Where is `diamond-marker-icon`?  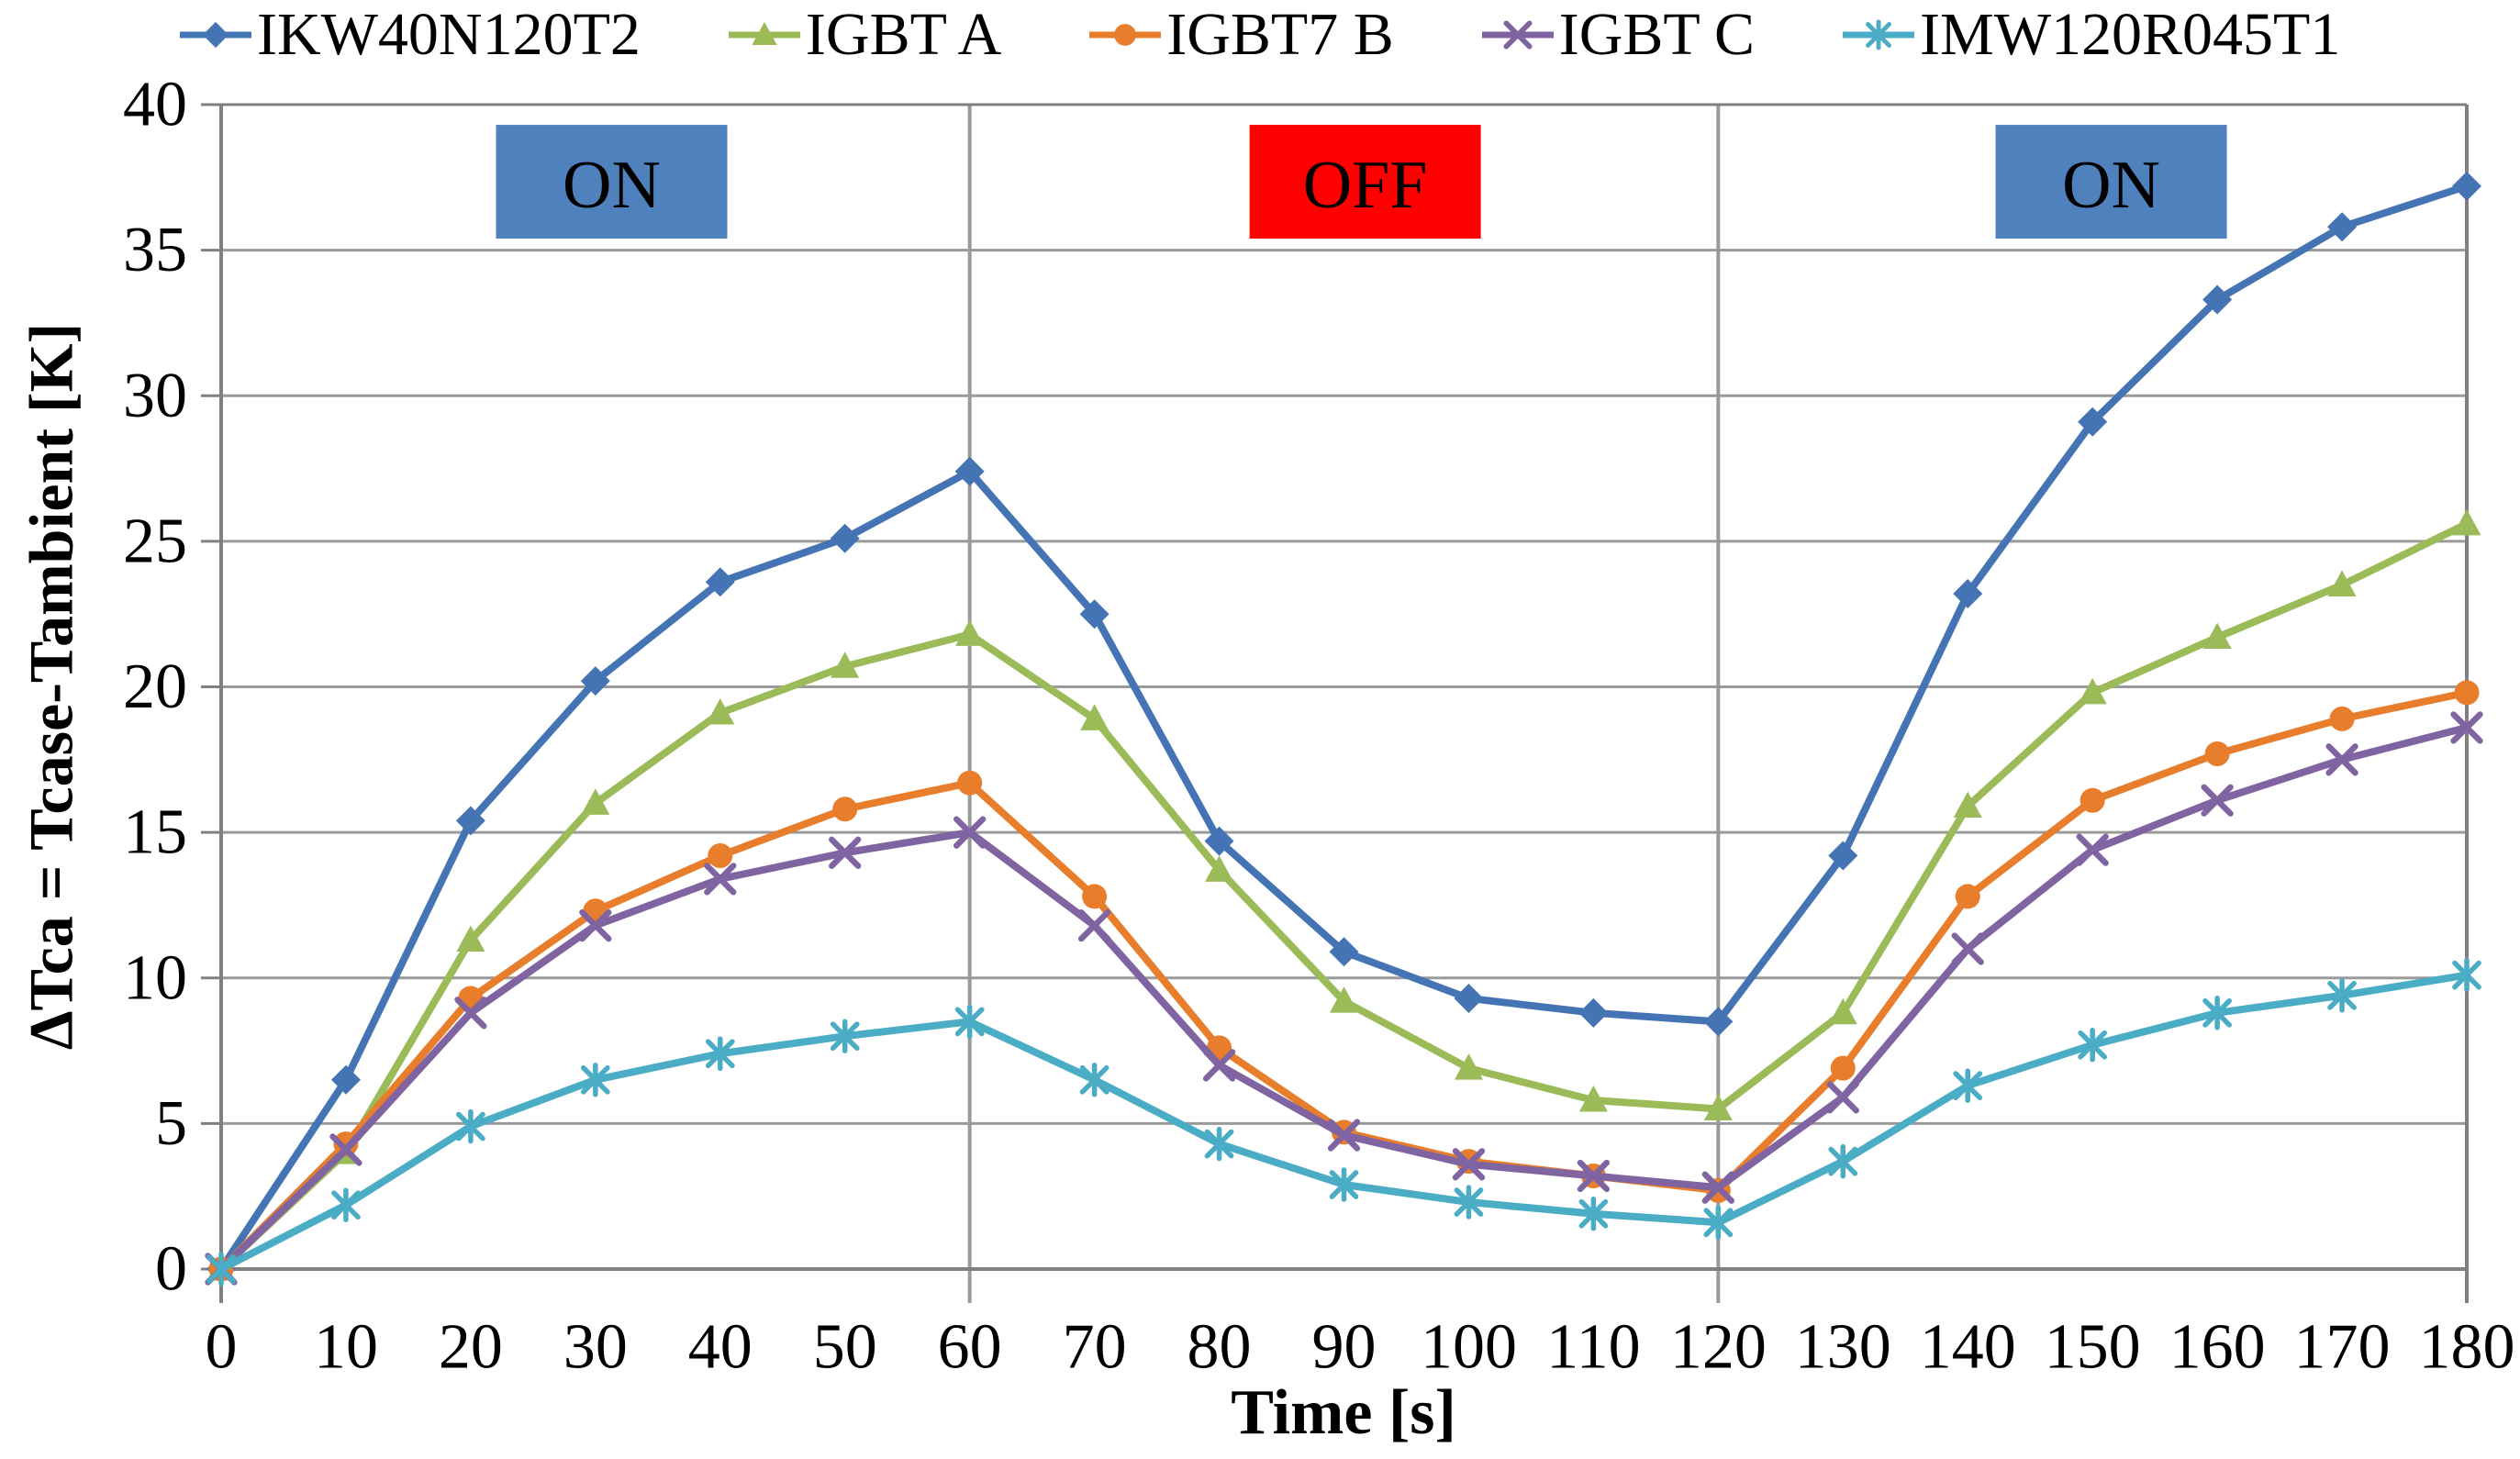 diamond-marker-icon is located at coordinates (215, 35).